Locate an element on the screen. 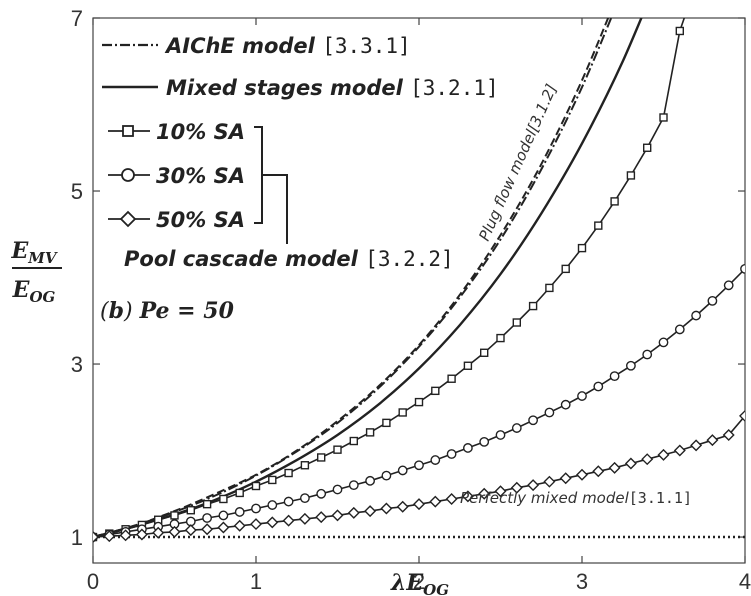 This screenshot has width=751, height=596. x-tick-label: 1 is located at coordinates (256, 581).